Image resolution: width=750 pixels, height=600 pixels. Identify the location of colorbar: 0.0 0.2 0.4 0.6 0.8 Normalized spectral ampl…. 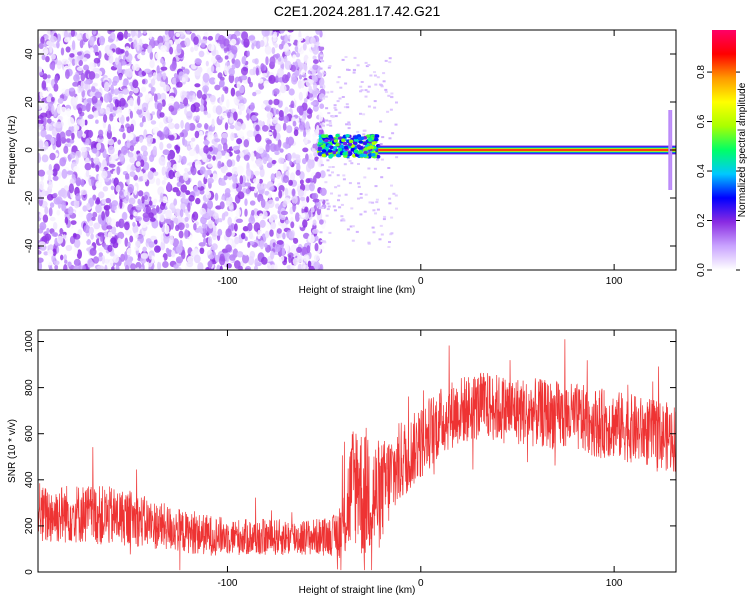
(722, 153).